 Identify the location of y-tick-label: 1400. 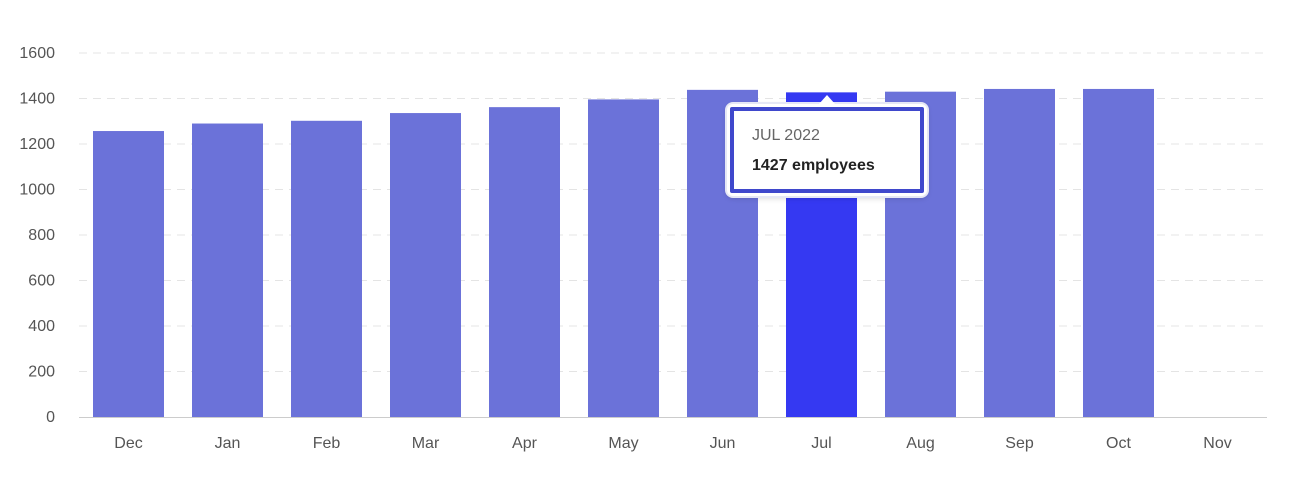
(37, 99).